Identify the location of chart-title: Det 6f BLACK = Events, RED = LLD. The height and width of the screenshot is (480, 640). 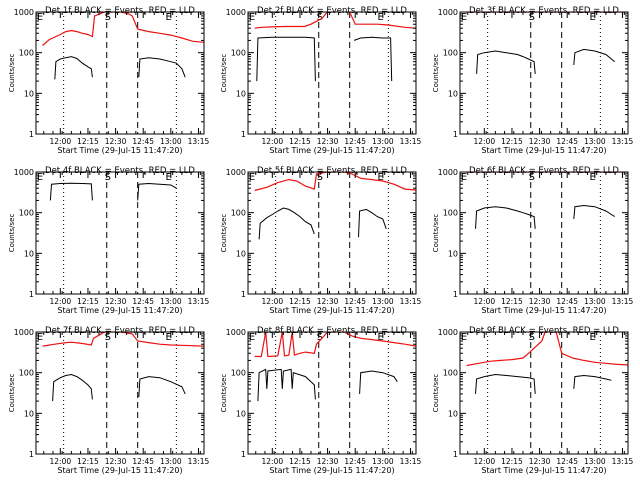
(544, 171).